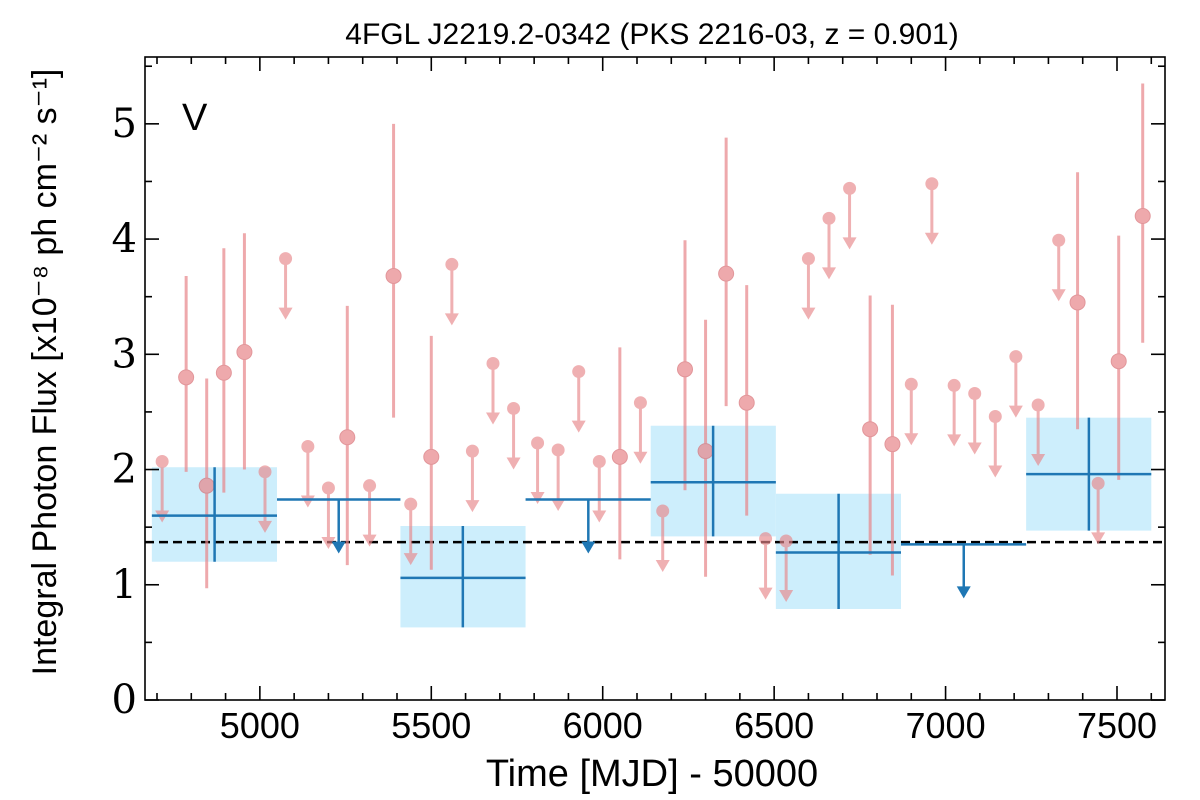 The image size is (1200, 800). I want to click on panel-annotation: V, so click(195, 118).